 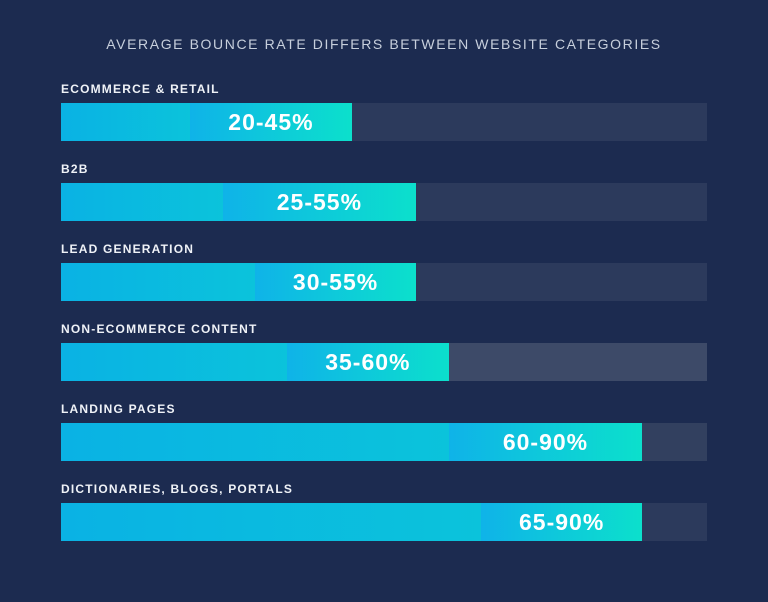 I want to click on category-row: LEAD GENERATION 30-55%, so click(x=384, y=272).